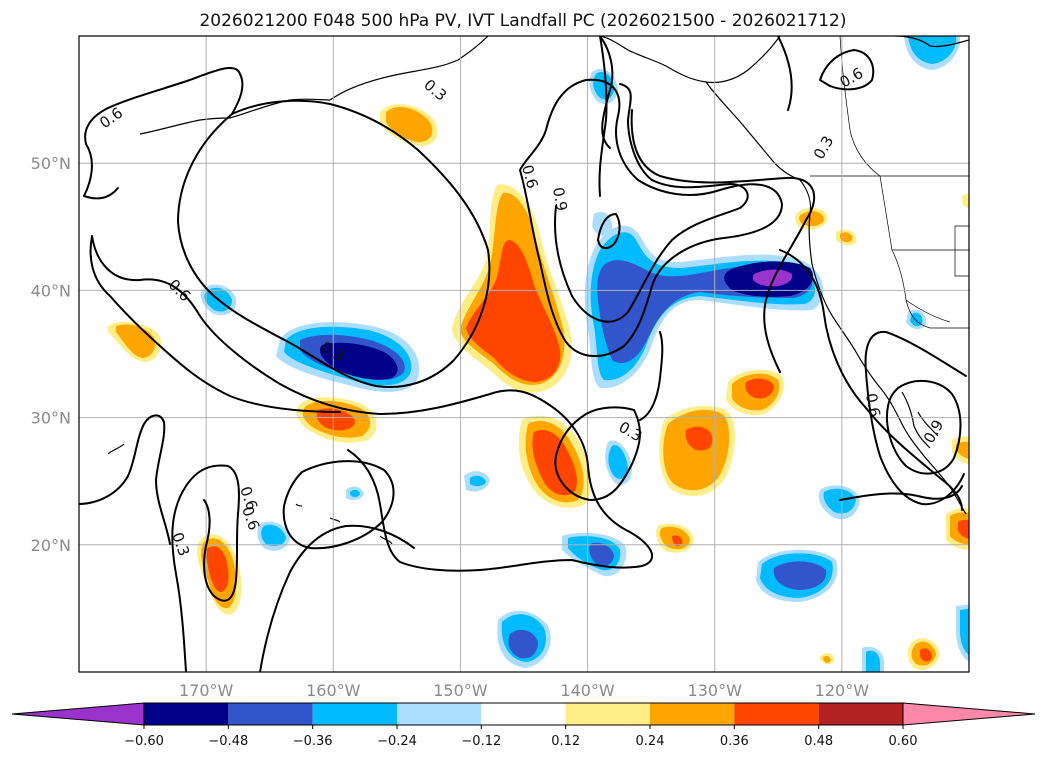 The width and height of the screenshot is (1047, 765). I want to click on longitude-label: 160°W, so click(333, 690).